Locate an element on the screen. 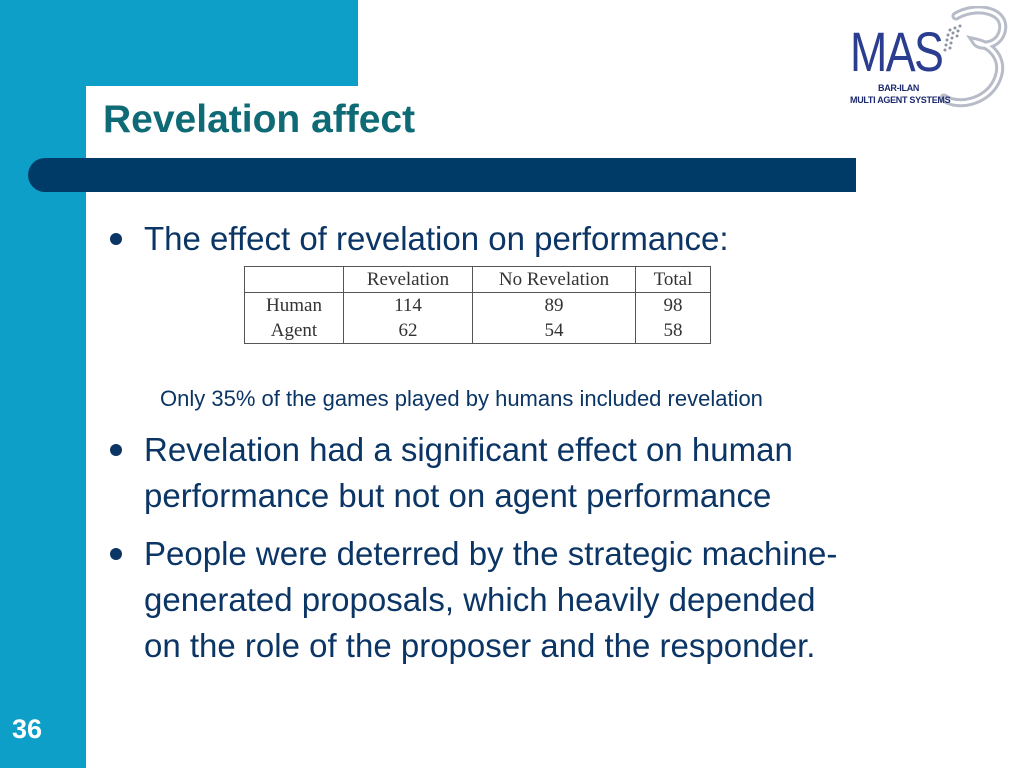 The width and height of the screenshot is (1024, 768). top-accent-band is located at coordinates (179, 43).